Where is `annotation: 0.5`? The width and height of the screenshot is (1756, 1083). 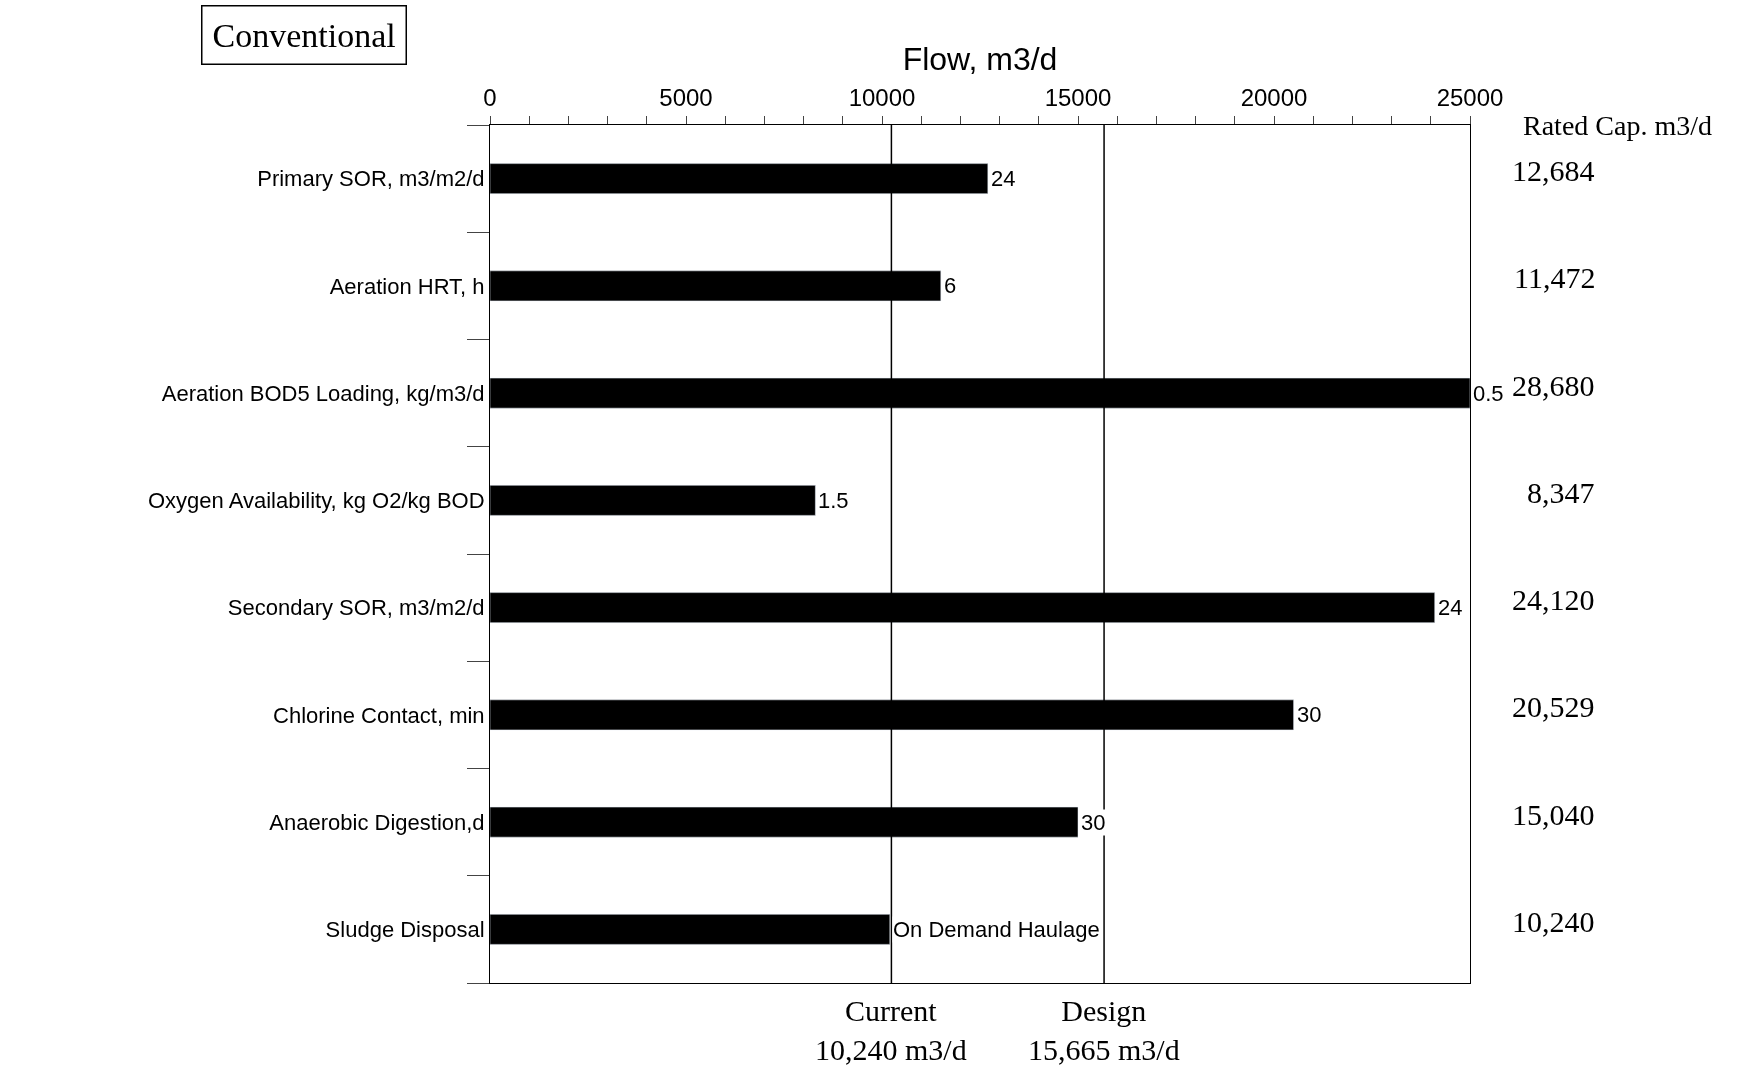 annotation: 0.5 is located at coordinates (1488, 393).